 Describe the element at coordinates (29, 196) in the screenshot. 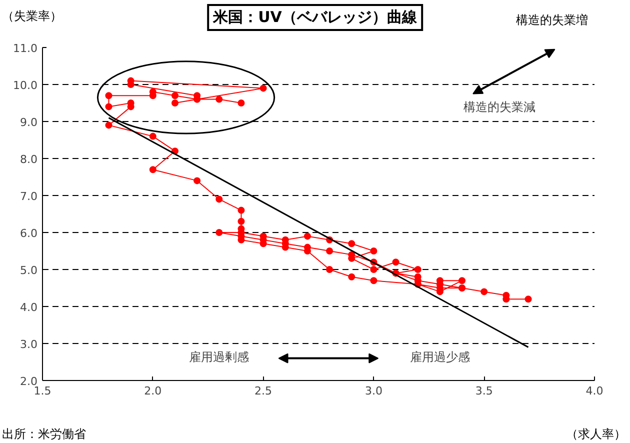

I see `y-tick-label: 7.0` at that location.